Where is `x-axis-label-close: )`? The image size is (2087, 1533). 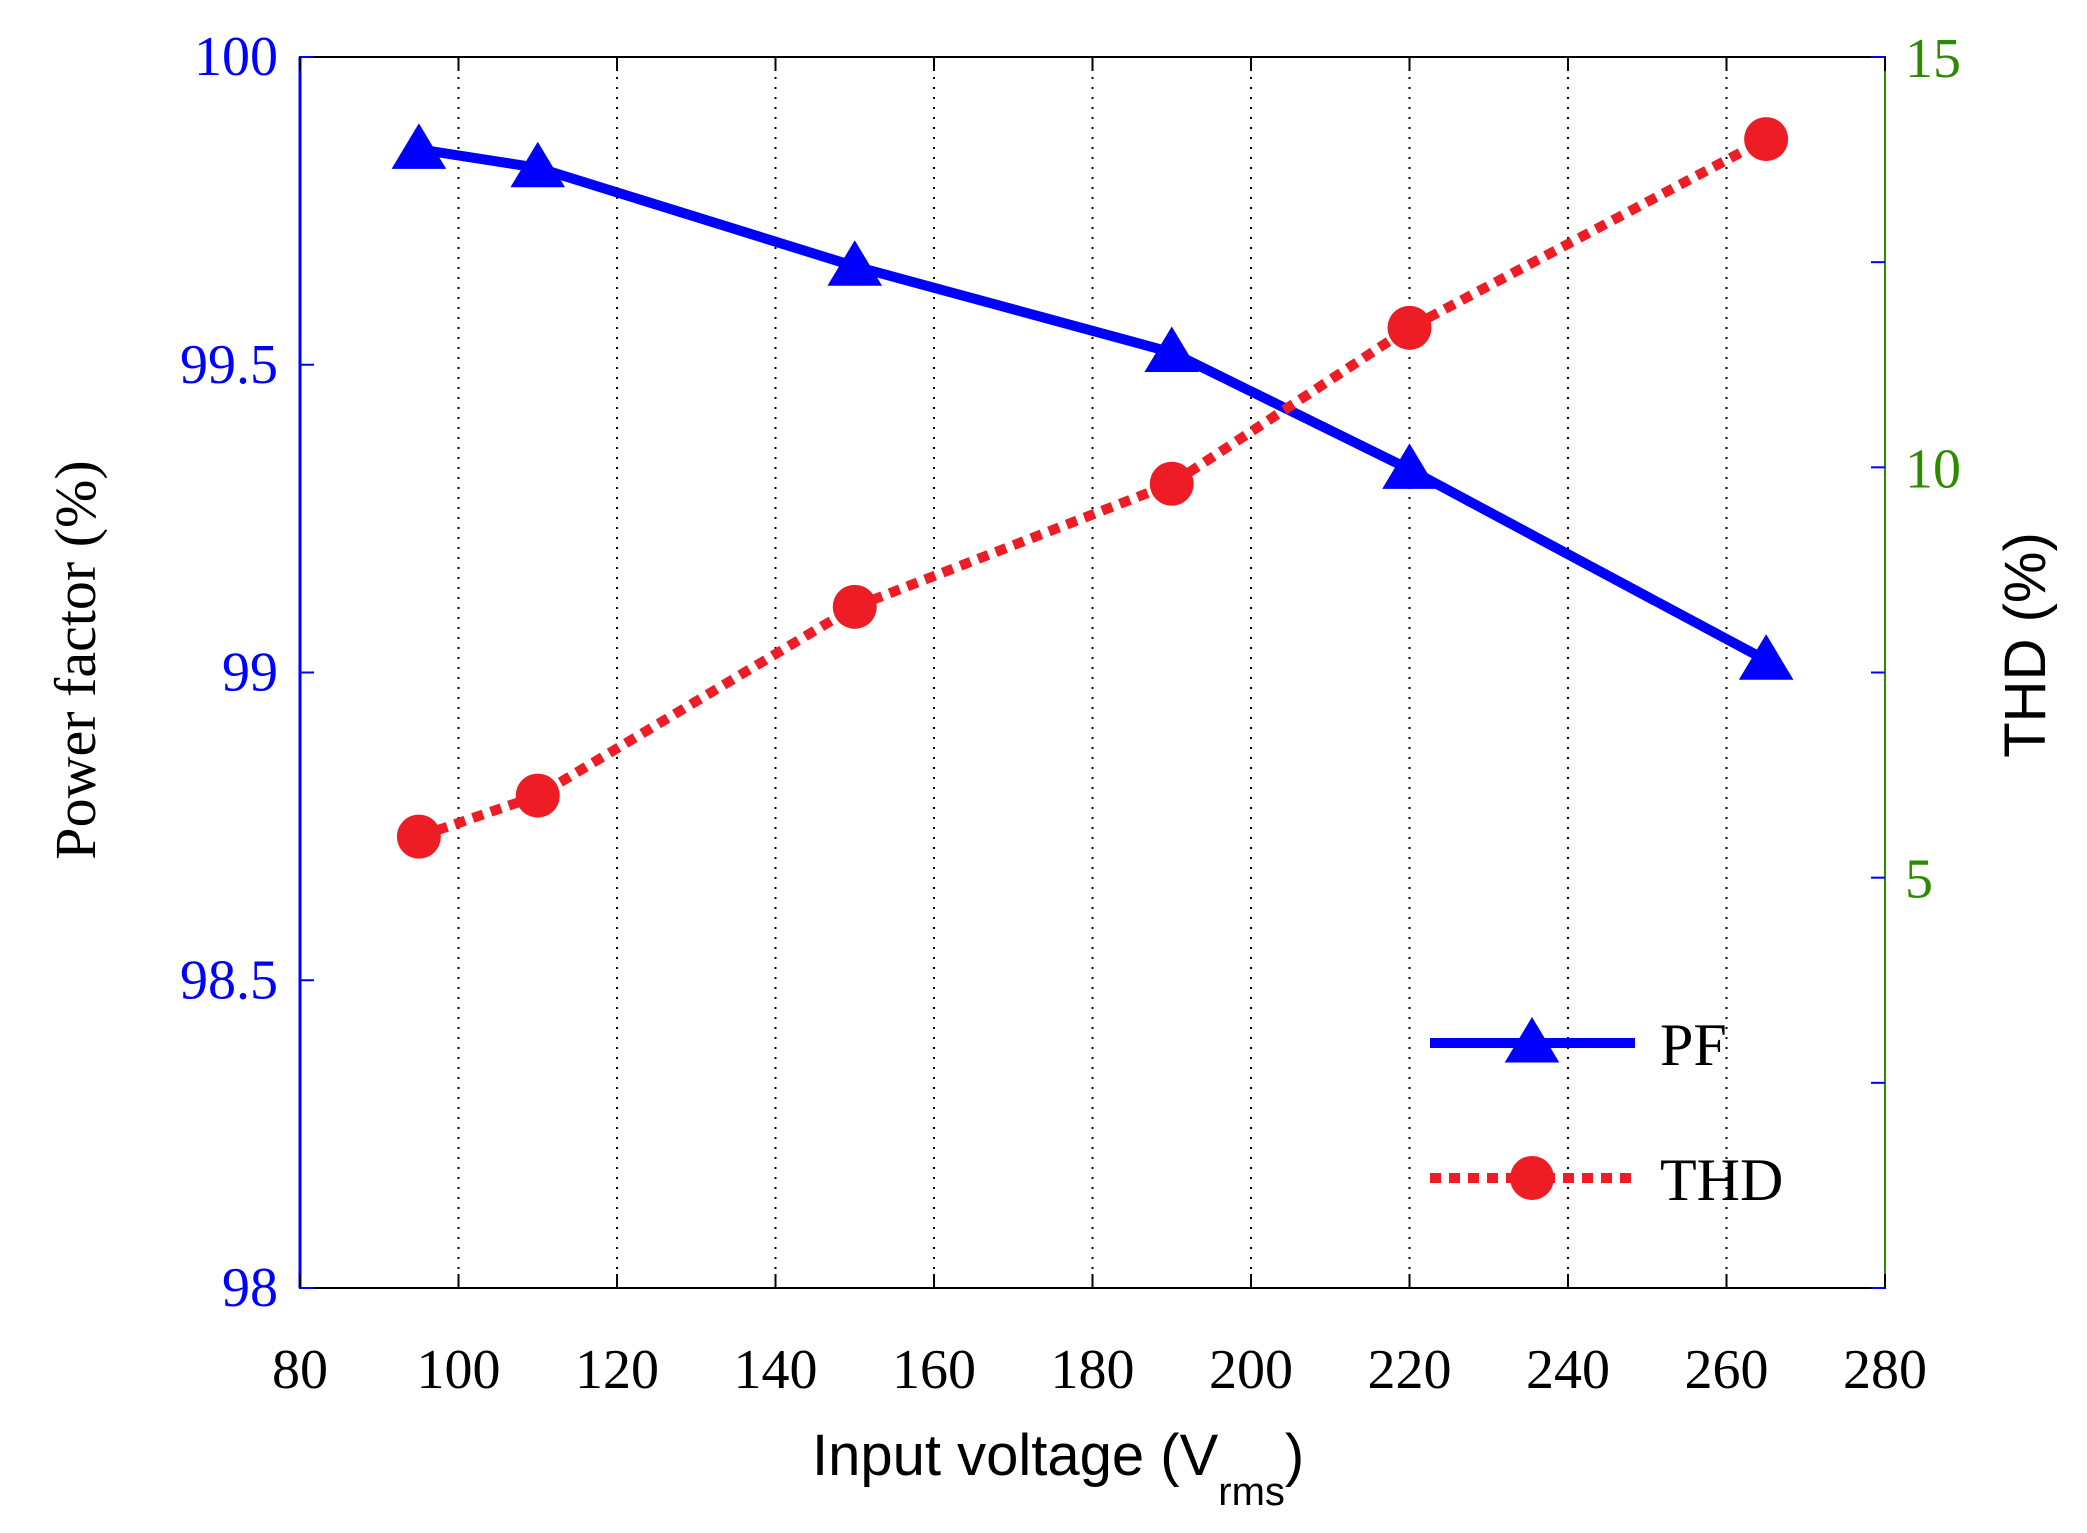
x-axis-label-close: ) is located at coordinates (1294, 1455).